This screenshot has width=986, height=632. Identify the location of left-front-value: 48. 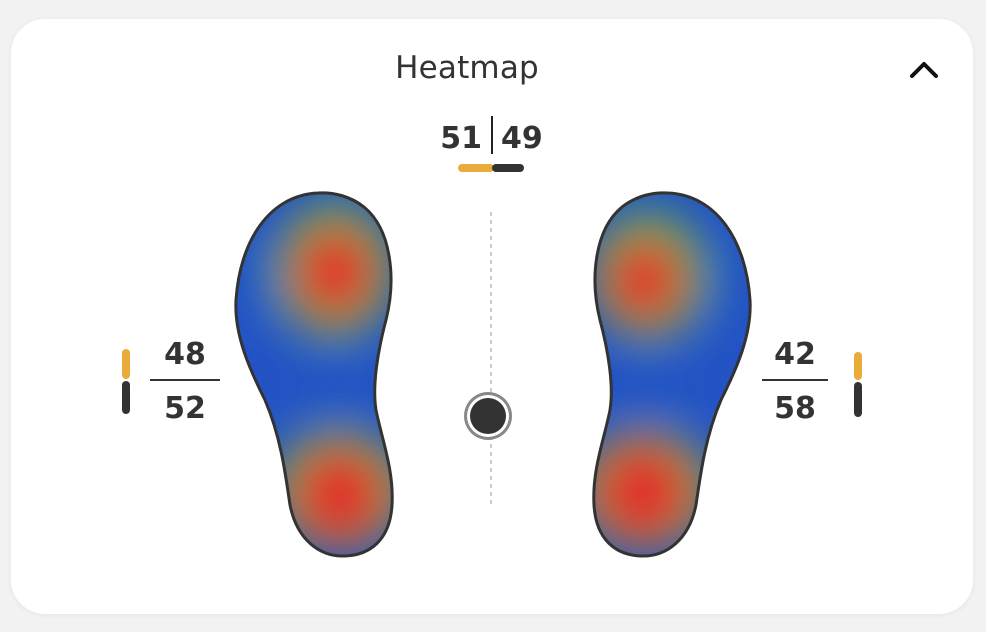
(185, 354).